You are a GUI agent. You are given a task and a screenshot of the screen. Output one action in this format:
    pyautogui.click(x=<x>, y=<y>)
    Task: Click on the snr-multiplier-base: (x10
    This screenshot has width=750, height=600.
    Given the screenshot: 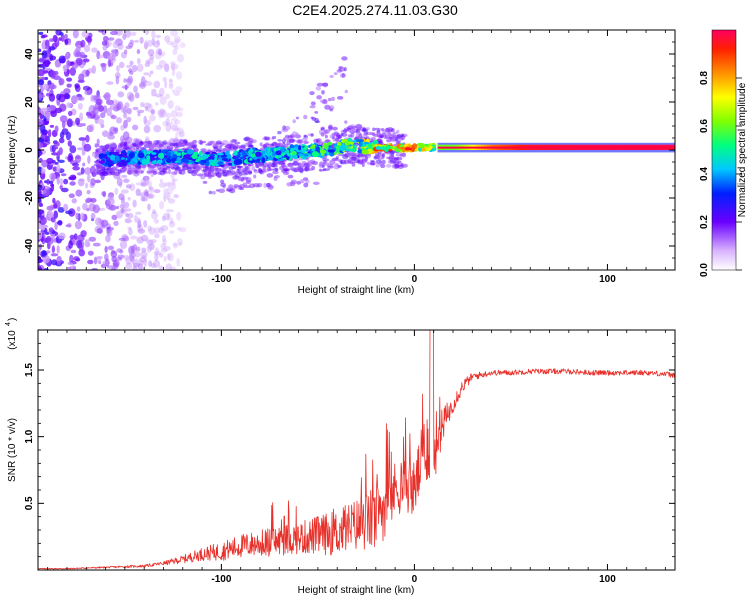 What is the action you would take?
    pyautogui.click(x=12, y=340)
    